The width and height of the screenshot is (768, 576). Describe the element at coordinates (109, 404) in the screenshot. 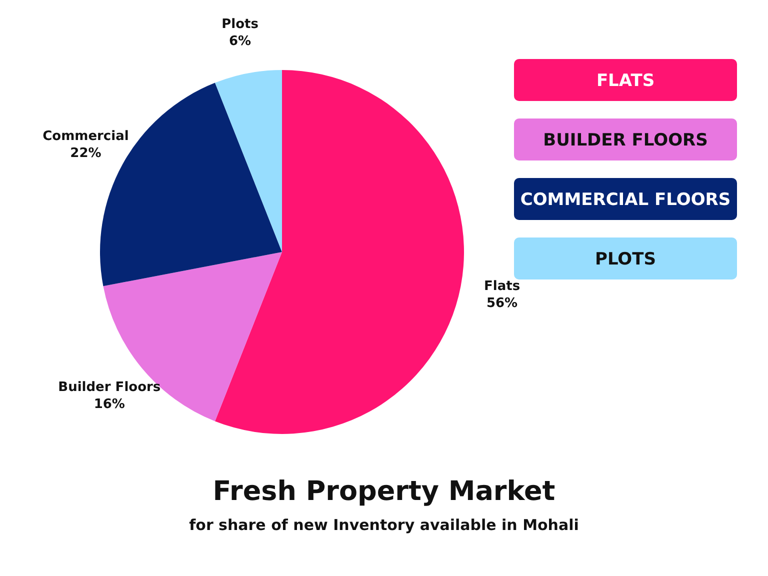

I see `data-label: 16%` at that location.